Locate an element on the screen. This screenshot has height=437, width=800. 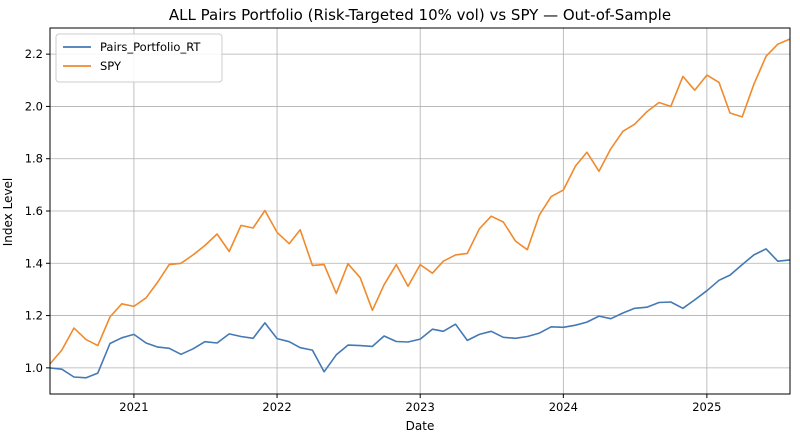
y-tick-label: 2.2 is located at coordinates (34, 54).